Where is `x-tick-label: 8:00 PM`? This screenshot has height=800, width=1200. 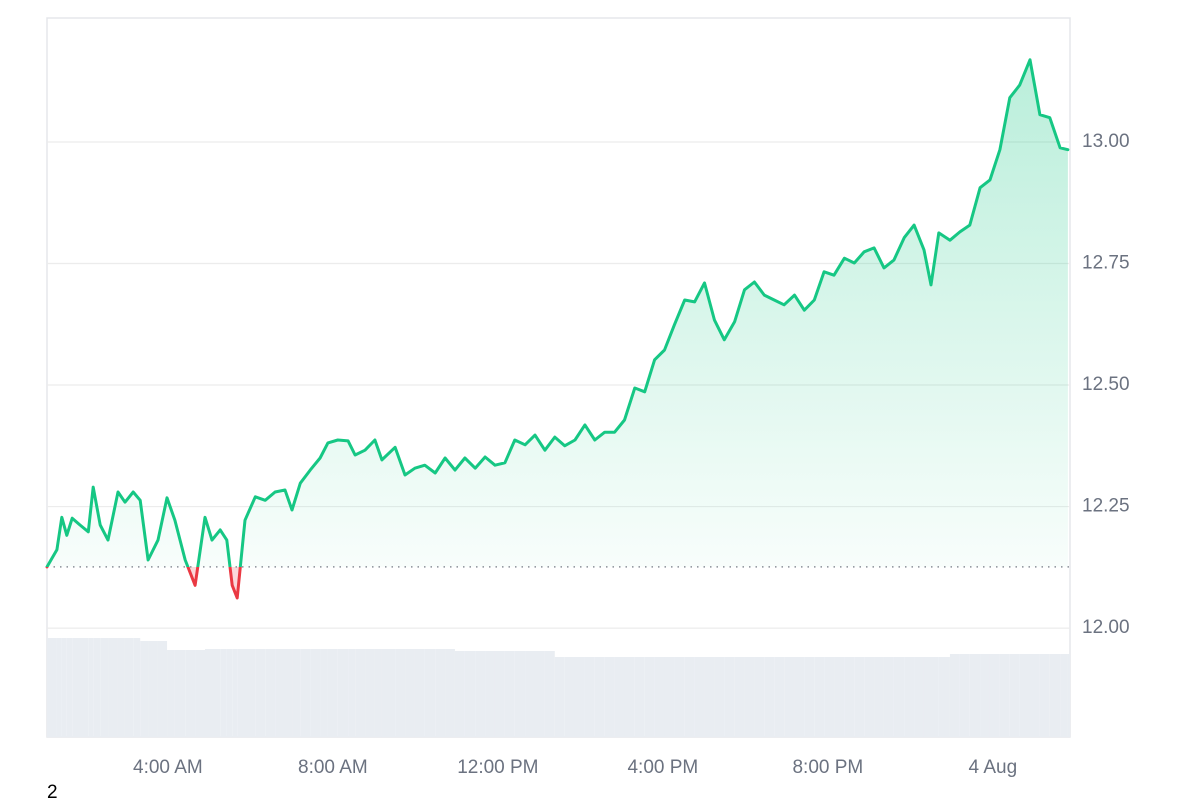
x-tick-label: 8:00 PM is located at coordinates (827, 767).